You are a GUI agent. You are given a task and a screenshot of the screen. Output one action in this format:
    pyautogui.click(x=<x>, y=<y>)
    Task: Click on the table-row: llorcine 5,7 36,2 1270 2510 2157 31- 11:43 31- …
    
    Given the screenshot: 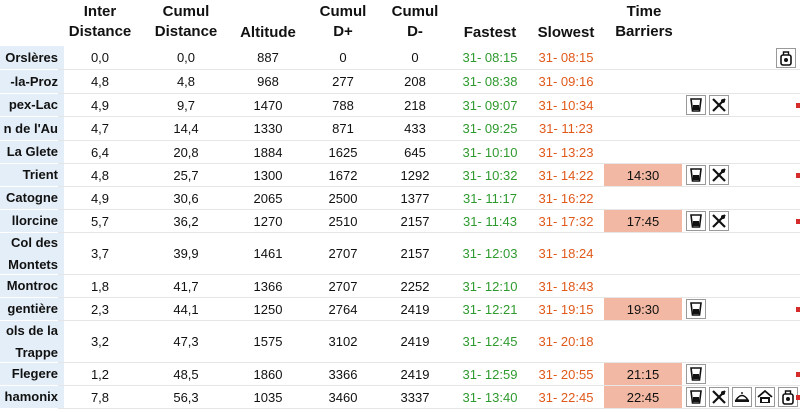 What is the action you would take?
    pyautogui.click(x=400, y=221)
    